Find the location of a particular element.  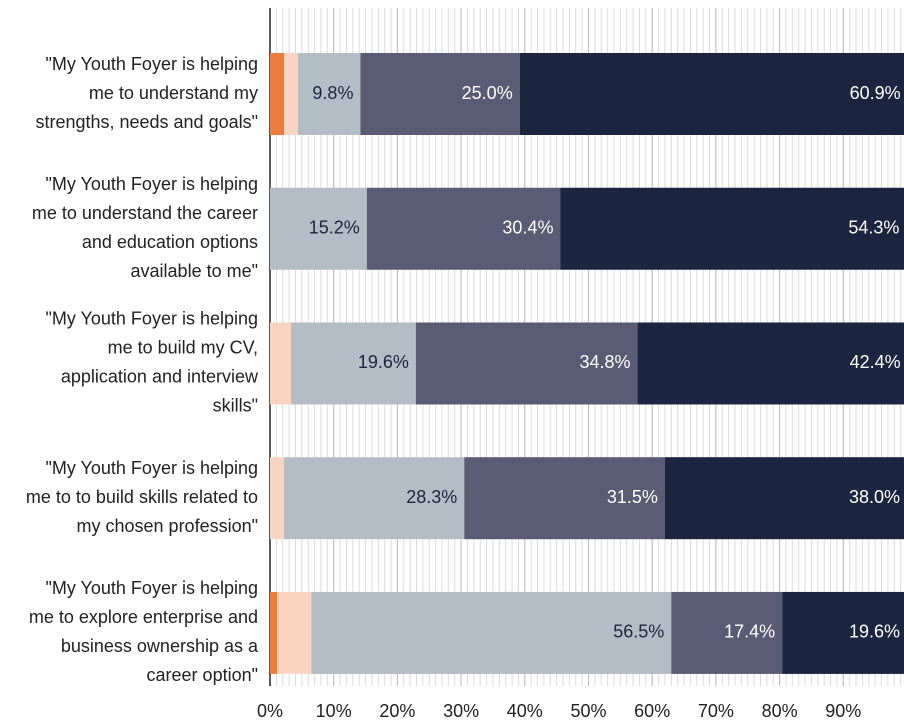

category-label: me to build my CV, is located at coordinates (183, 348).